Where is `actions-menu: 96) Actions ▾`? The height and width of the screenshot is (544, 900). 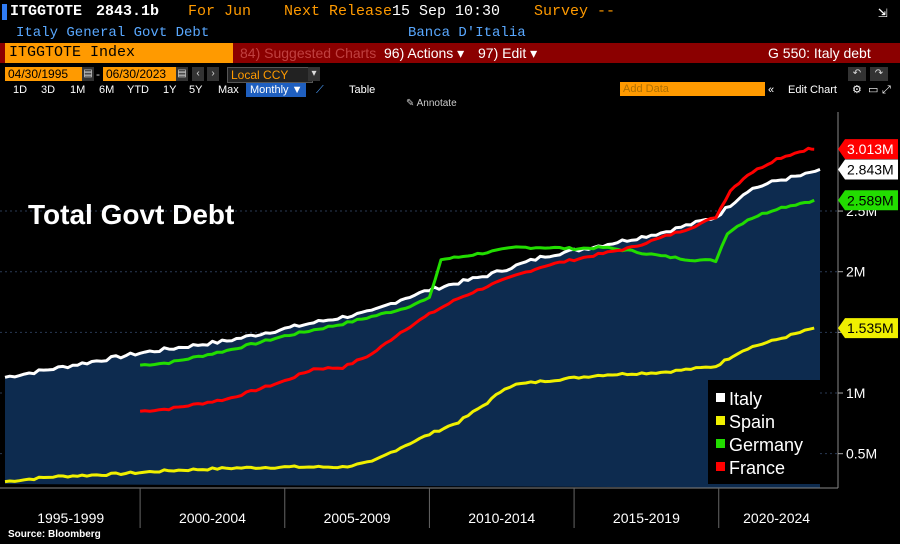 actions-menu: 96) Actions ▾ is located at coordinates (424, 53).